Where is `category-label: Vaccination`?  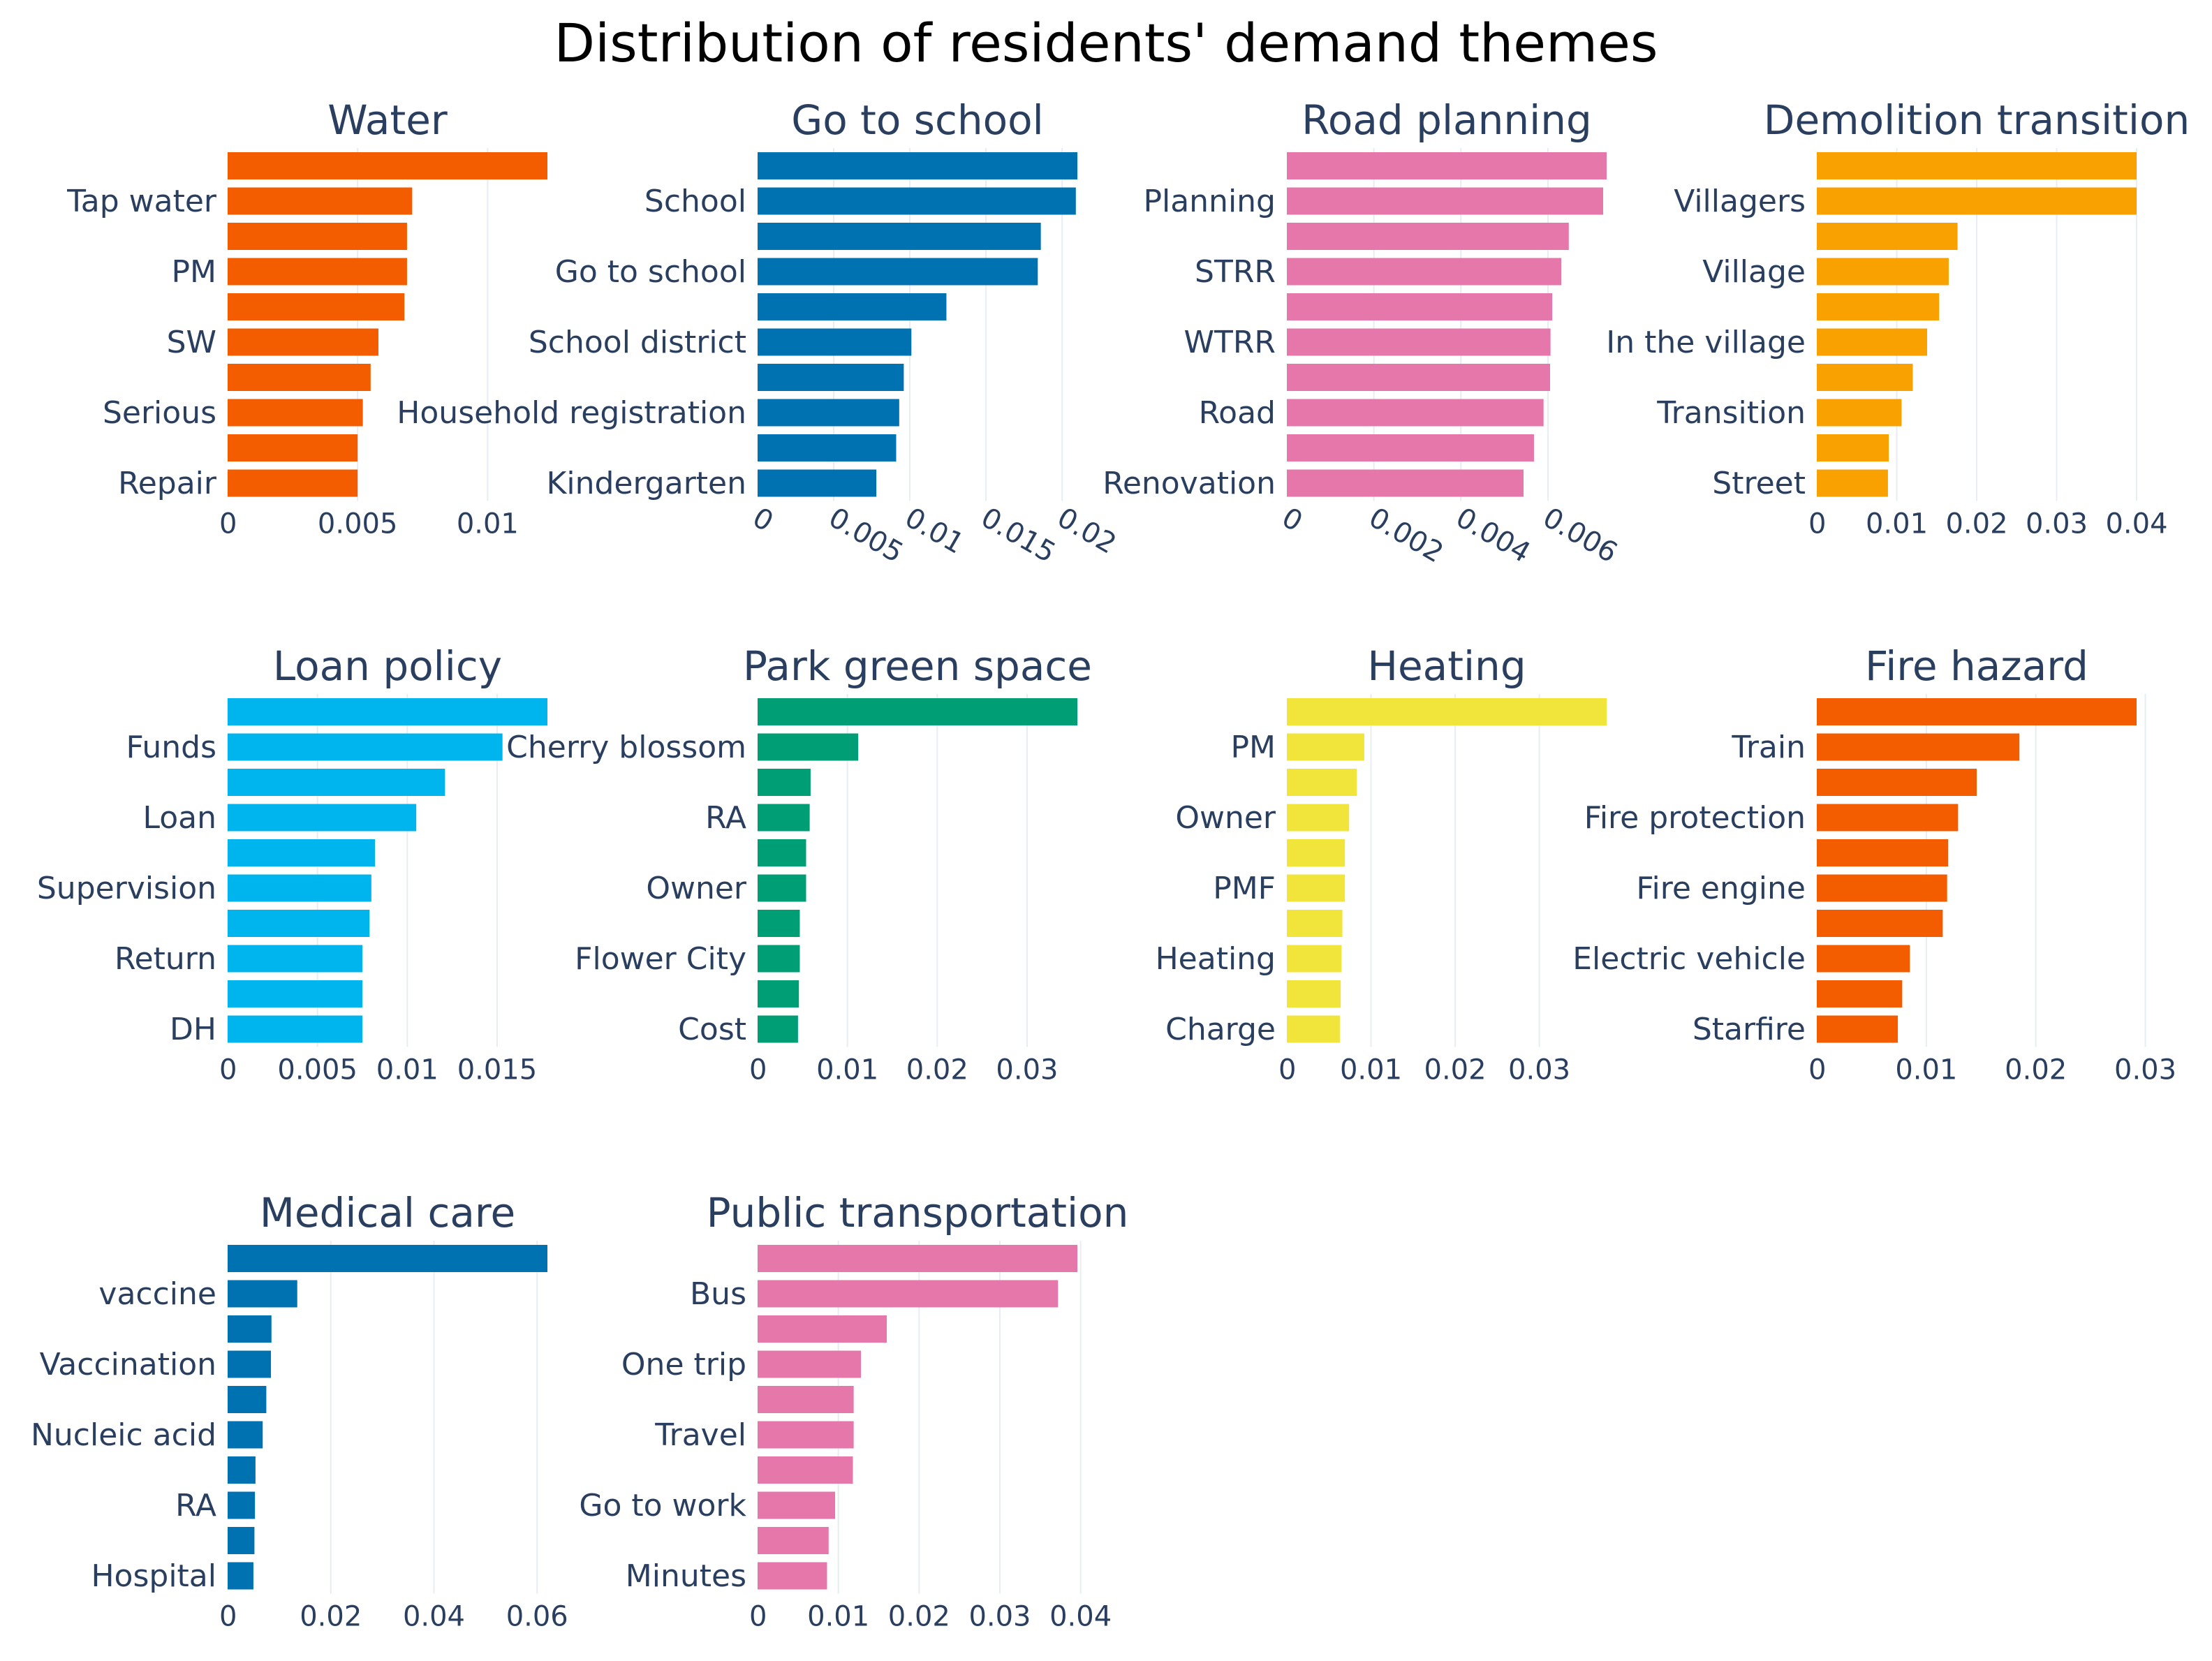 category-label: Vaccination is located at coordinates (128, 1364).